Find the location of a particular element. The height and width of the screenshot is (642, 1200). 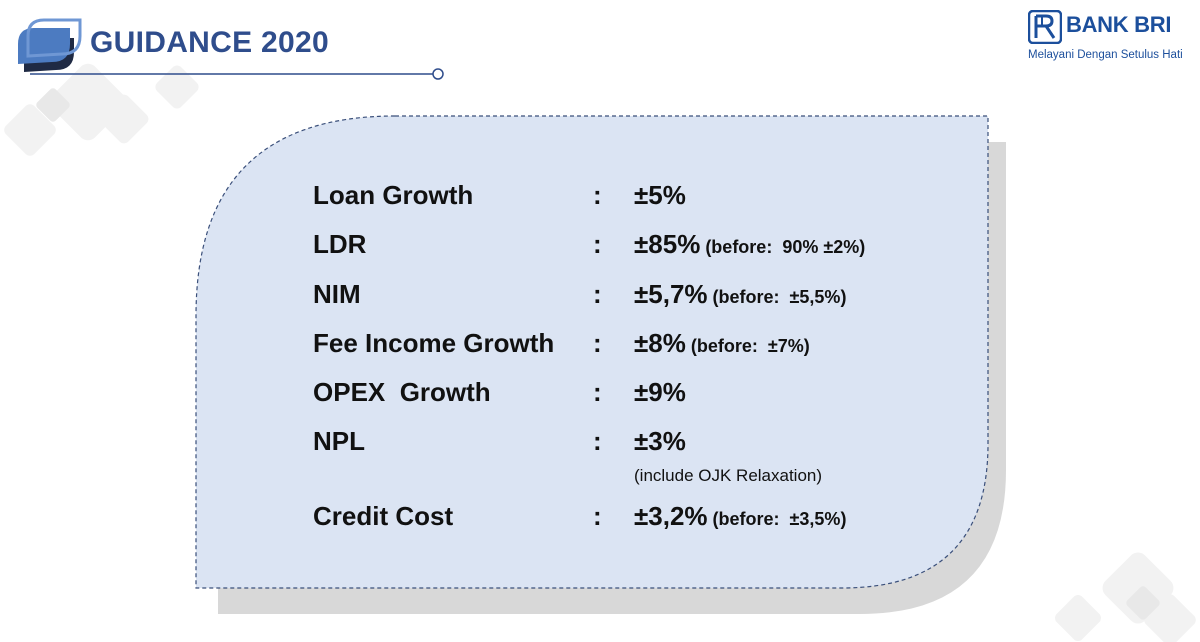

guidance-row-fee-income-growth: Fee Income Growth : ±8% (before: ±7%) is located at coordinates (633, 344).